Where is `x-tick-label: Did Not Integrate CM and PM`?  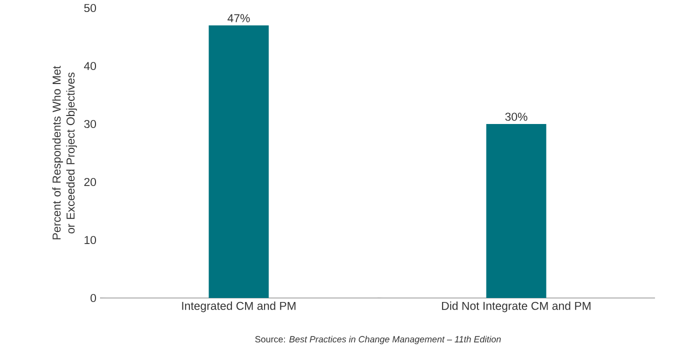
x-tick-label: Did Not Integrate CM and PM is located at coordinates (516, 307).